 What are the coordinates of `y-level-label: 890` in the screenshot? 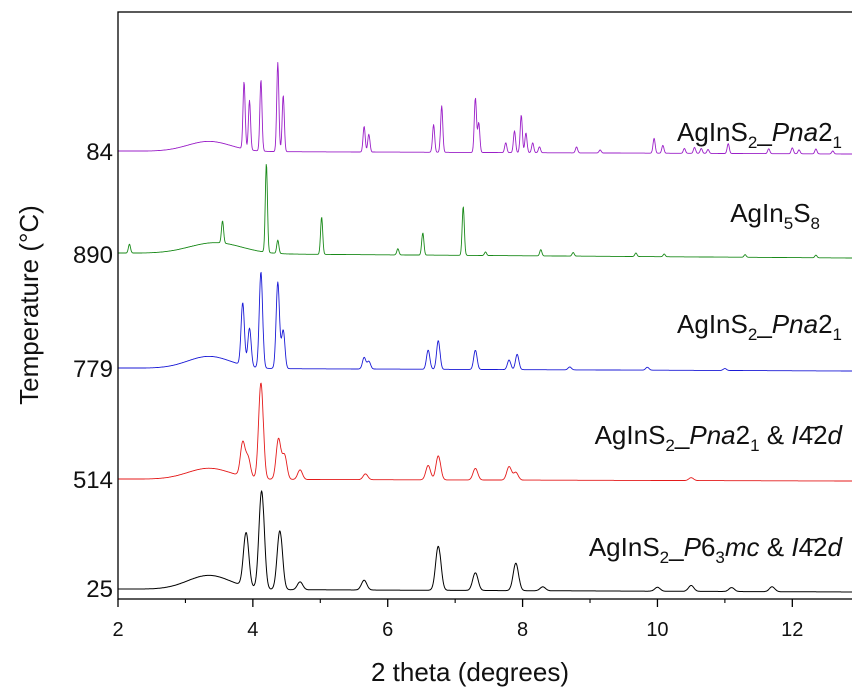 It's located at (93, 255).